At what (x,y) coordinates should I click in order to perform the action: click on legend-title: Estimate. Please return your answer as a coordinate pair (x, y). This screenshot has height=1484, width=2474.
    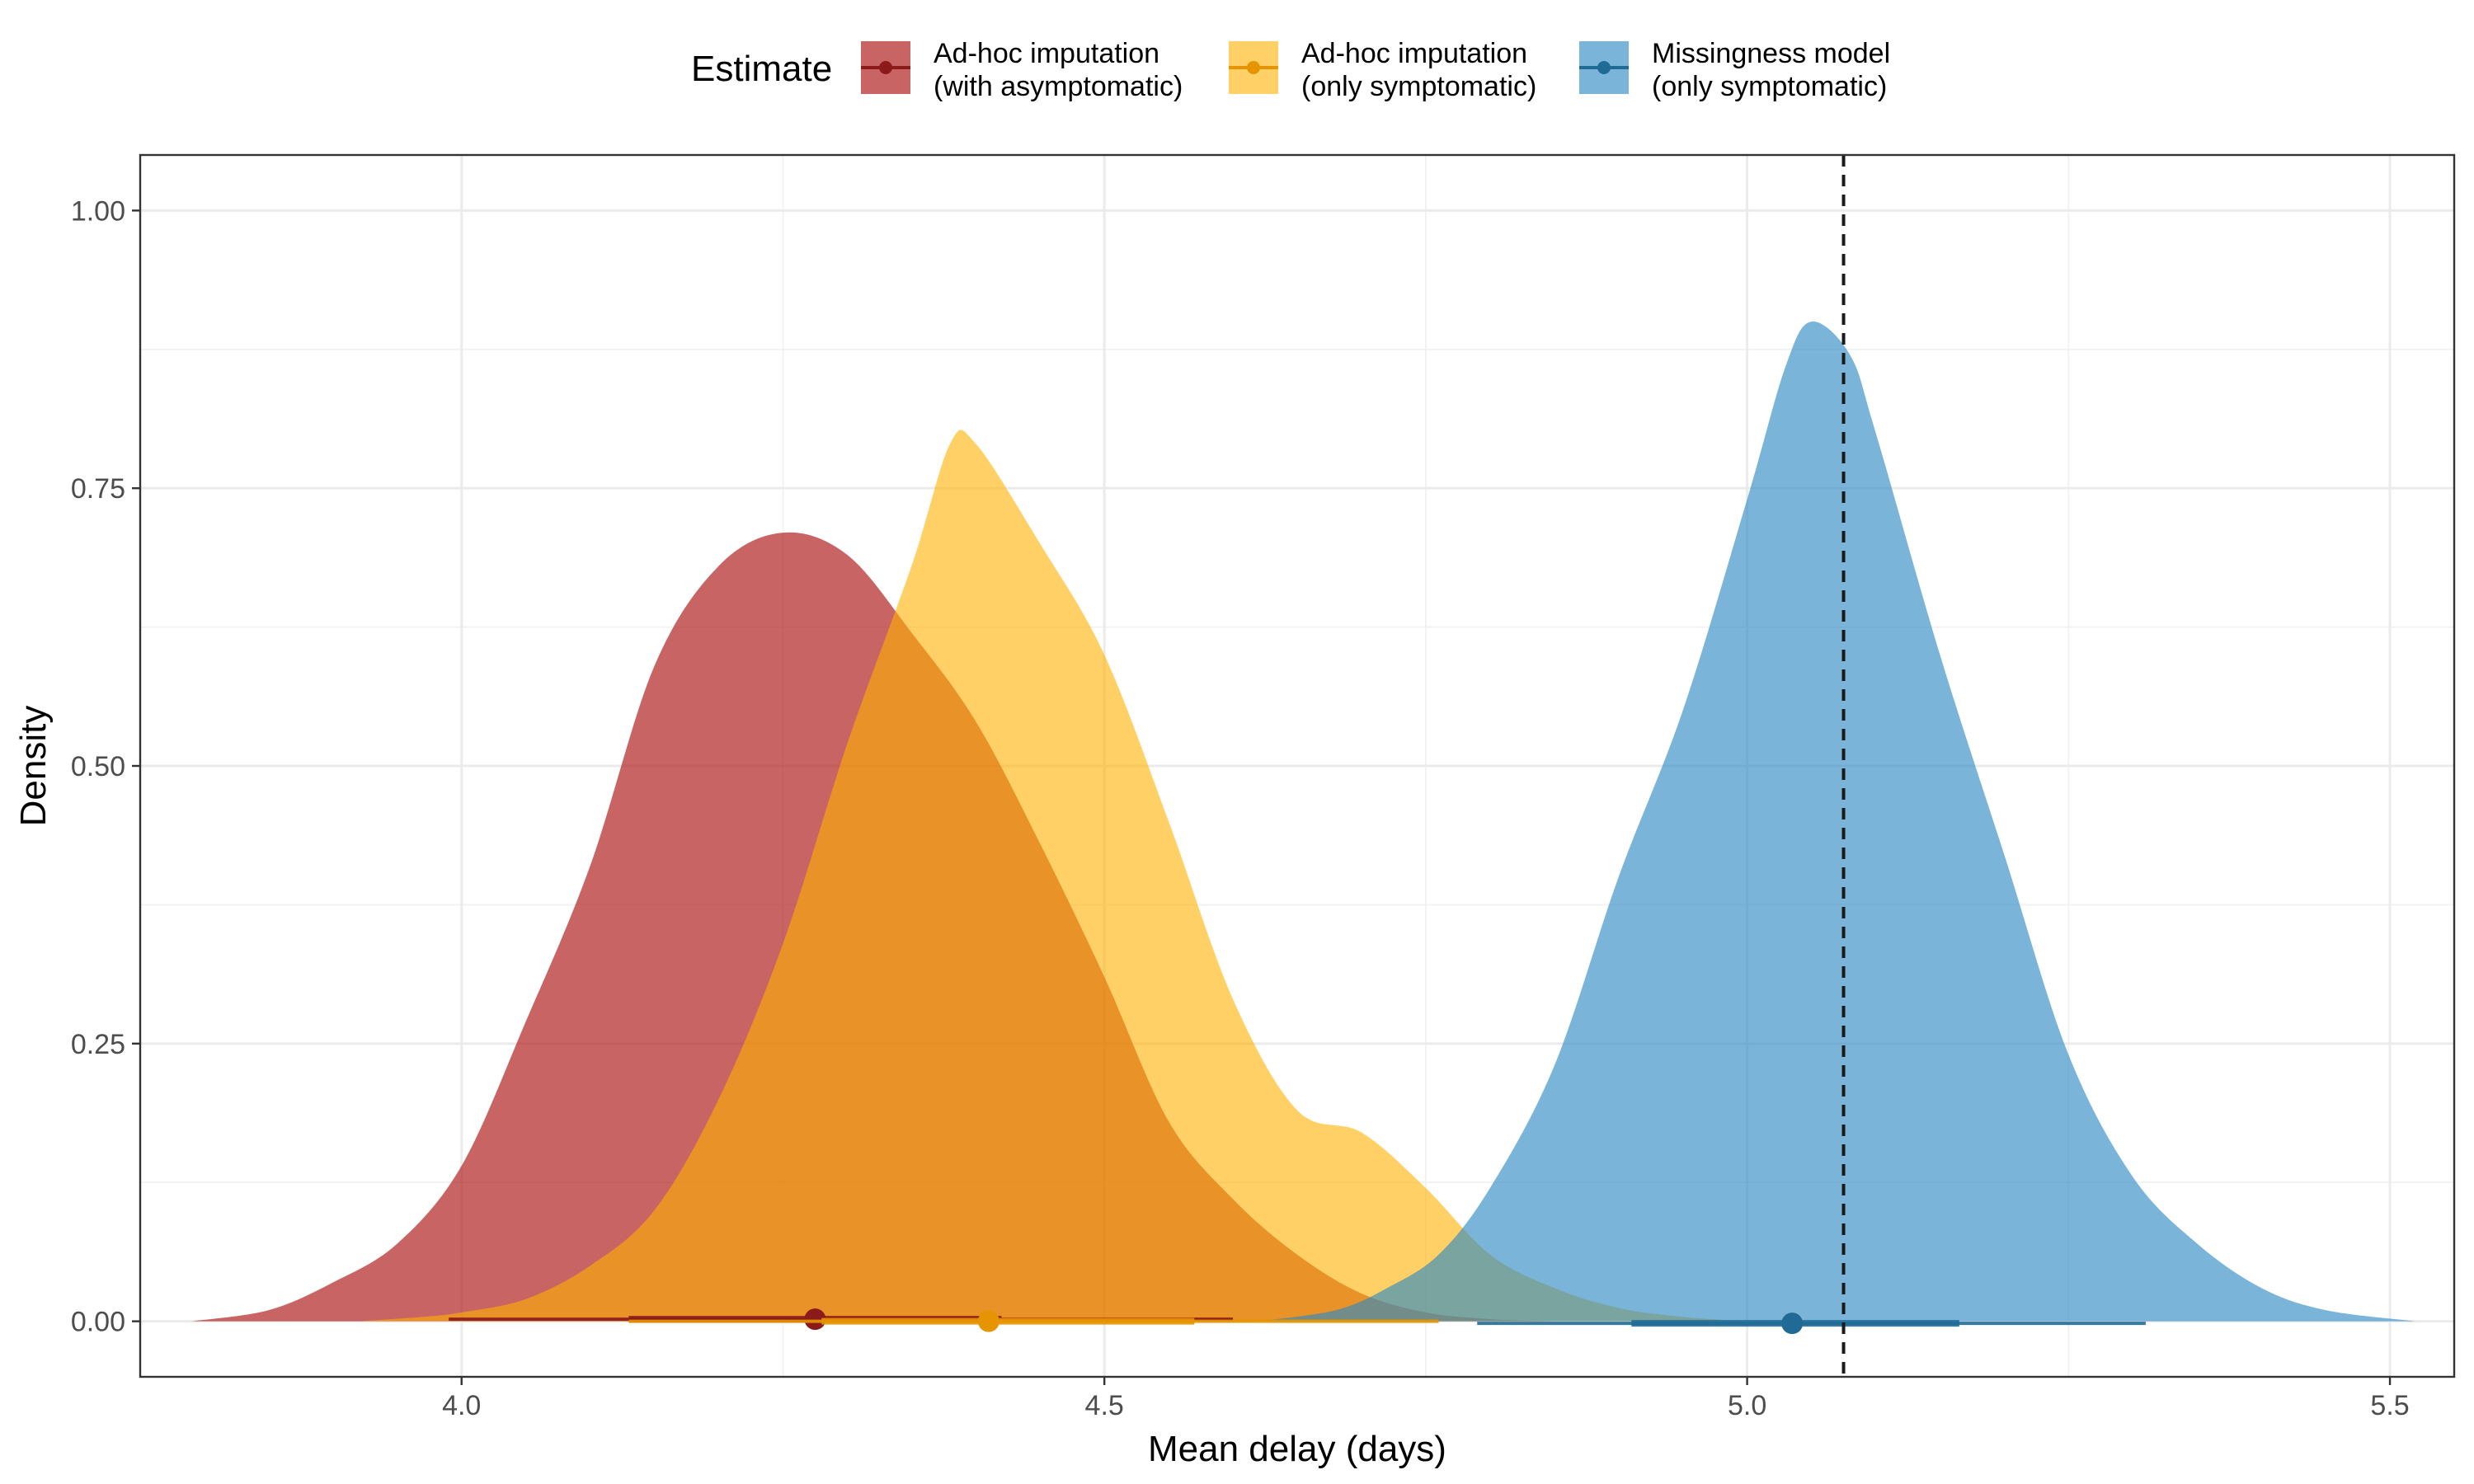
    Looking at the image, I should click on (761, 69).